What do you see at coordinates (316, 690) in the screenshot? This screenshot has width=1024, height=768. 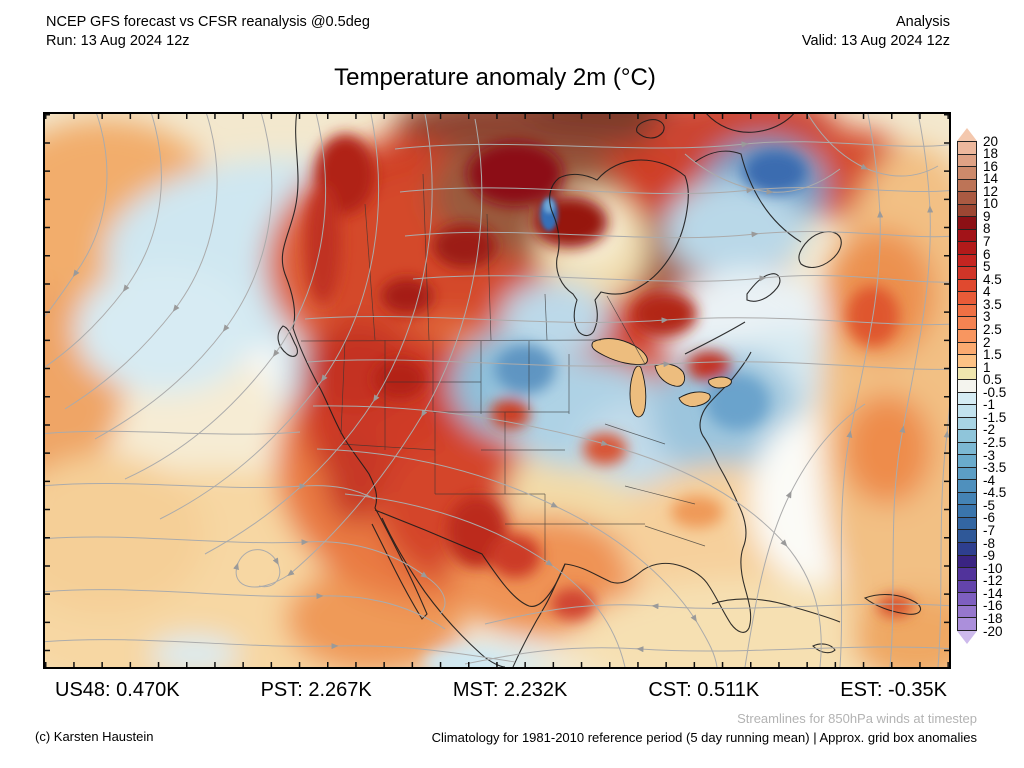 I see `stat-pst: PST: 2.267K` at bounding box center [316, 690].